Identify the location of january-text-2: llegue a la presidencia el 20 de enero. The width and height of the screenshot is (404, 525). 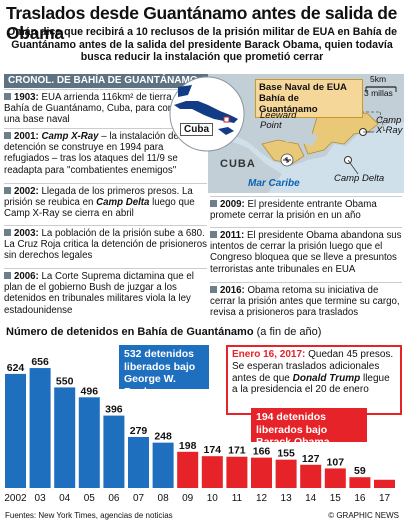
(311, 384).